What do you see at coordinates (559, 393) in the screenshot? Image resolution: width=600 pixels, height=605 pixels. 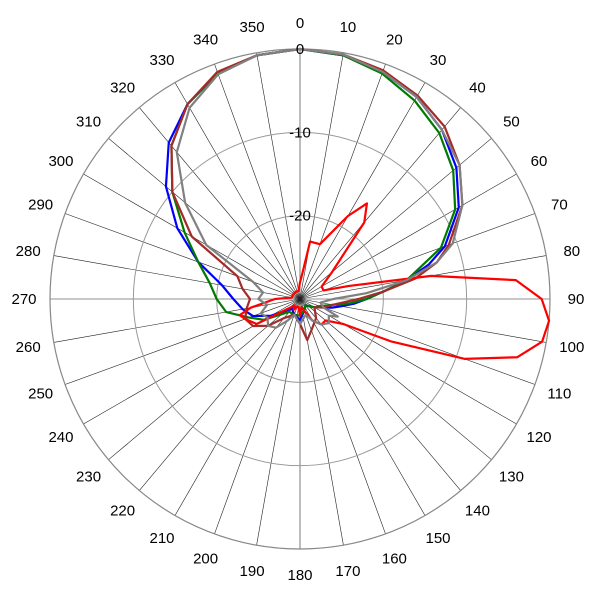 I see `angle-tick-label: 110` at bounding box center [559, 393].